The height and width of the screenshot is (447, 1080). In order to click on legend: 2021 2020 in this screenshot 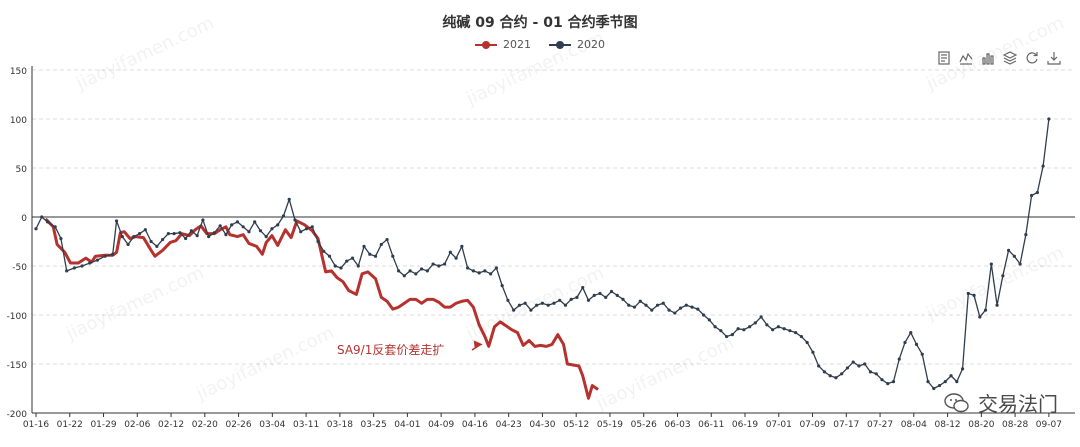, I will do `click(540, 44)`.